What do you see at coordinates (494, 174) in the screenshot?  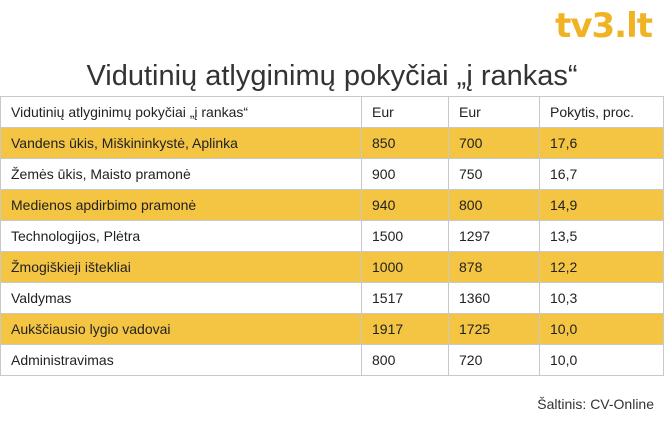 I see `cell-eur-2: 750` at bounding box center [494, 174].